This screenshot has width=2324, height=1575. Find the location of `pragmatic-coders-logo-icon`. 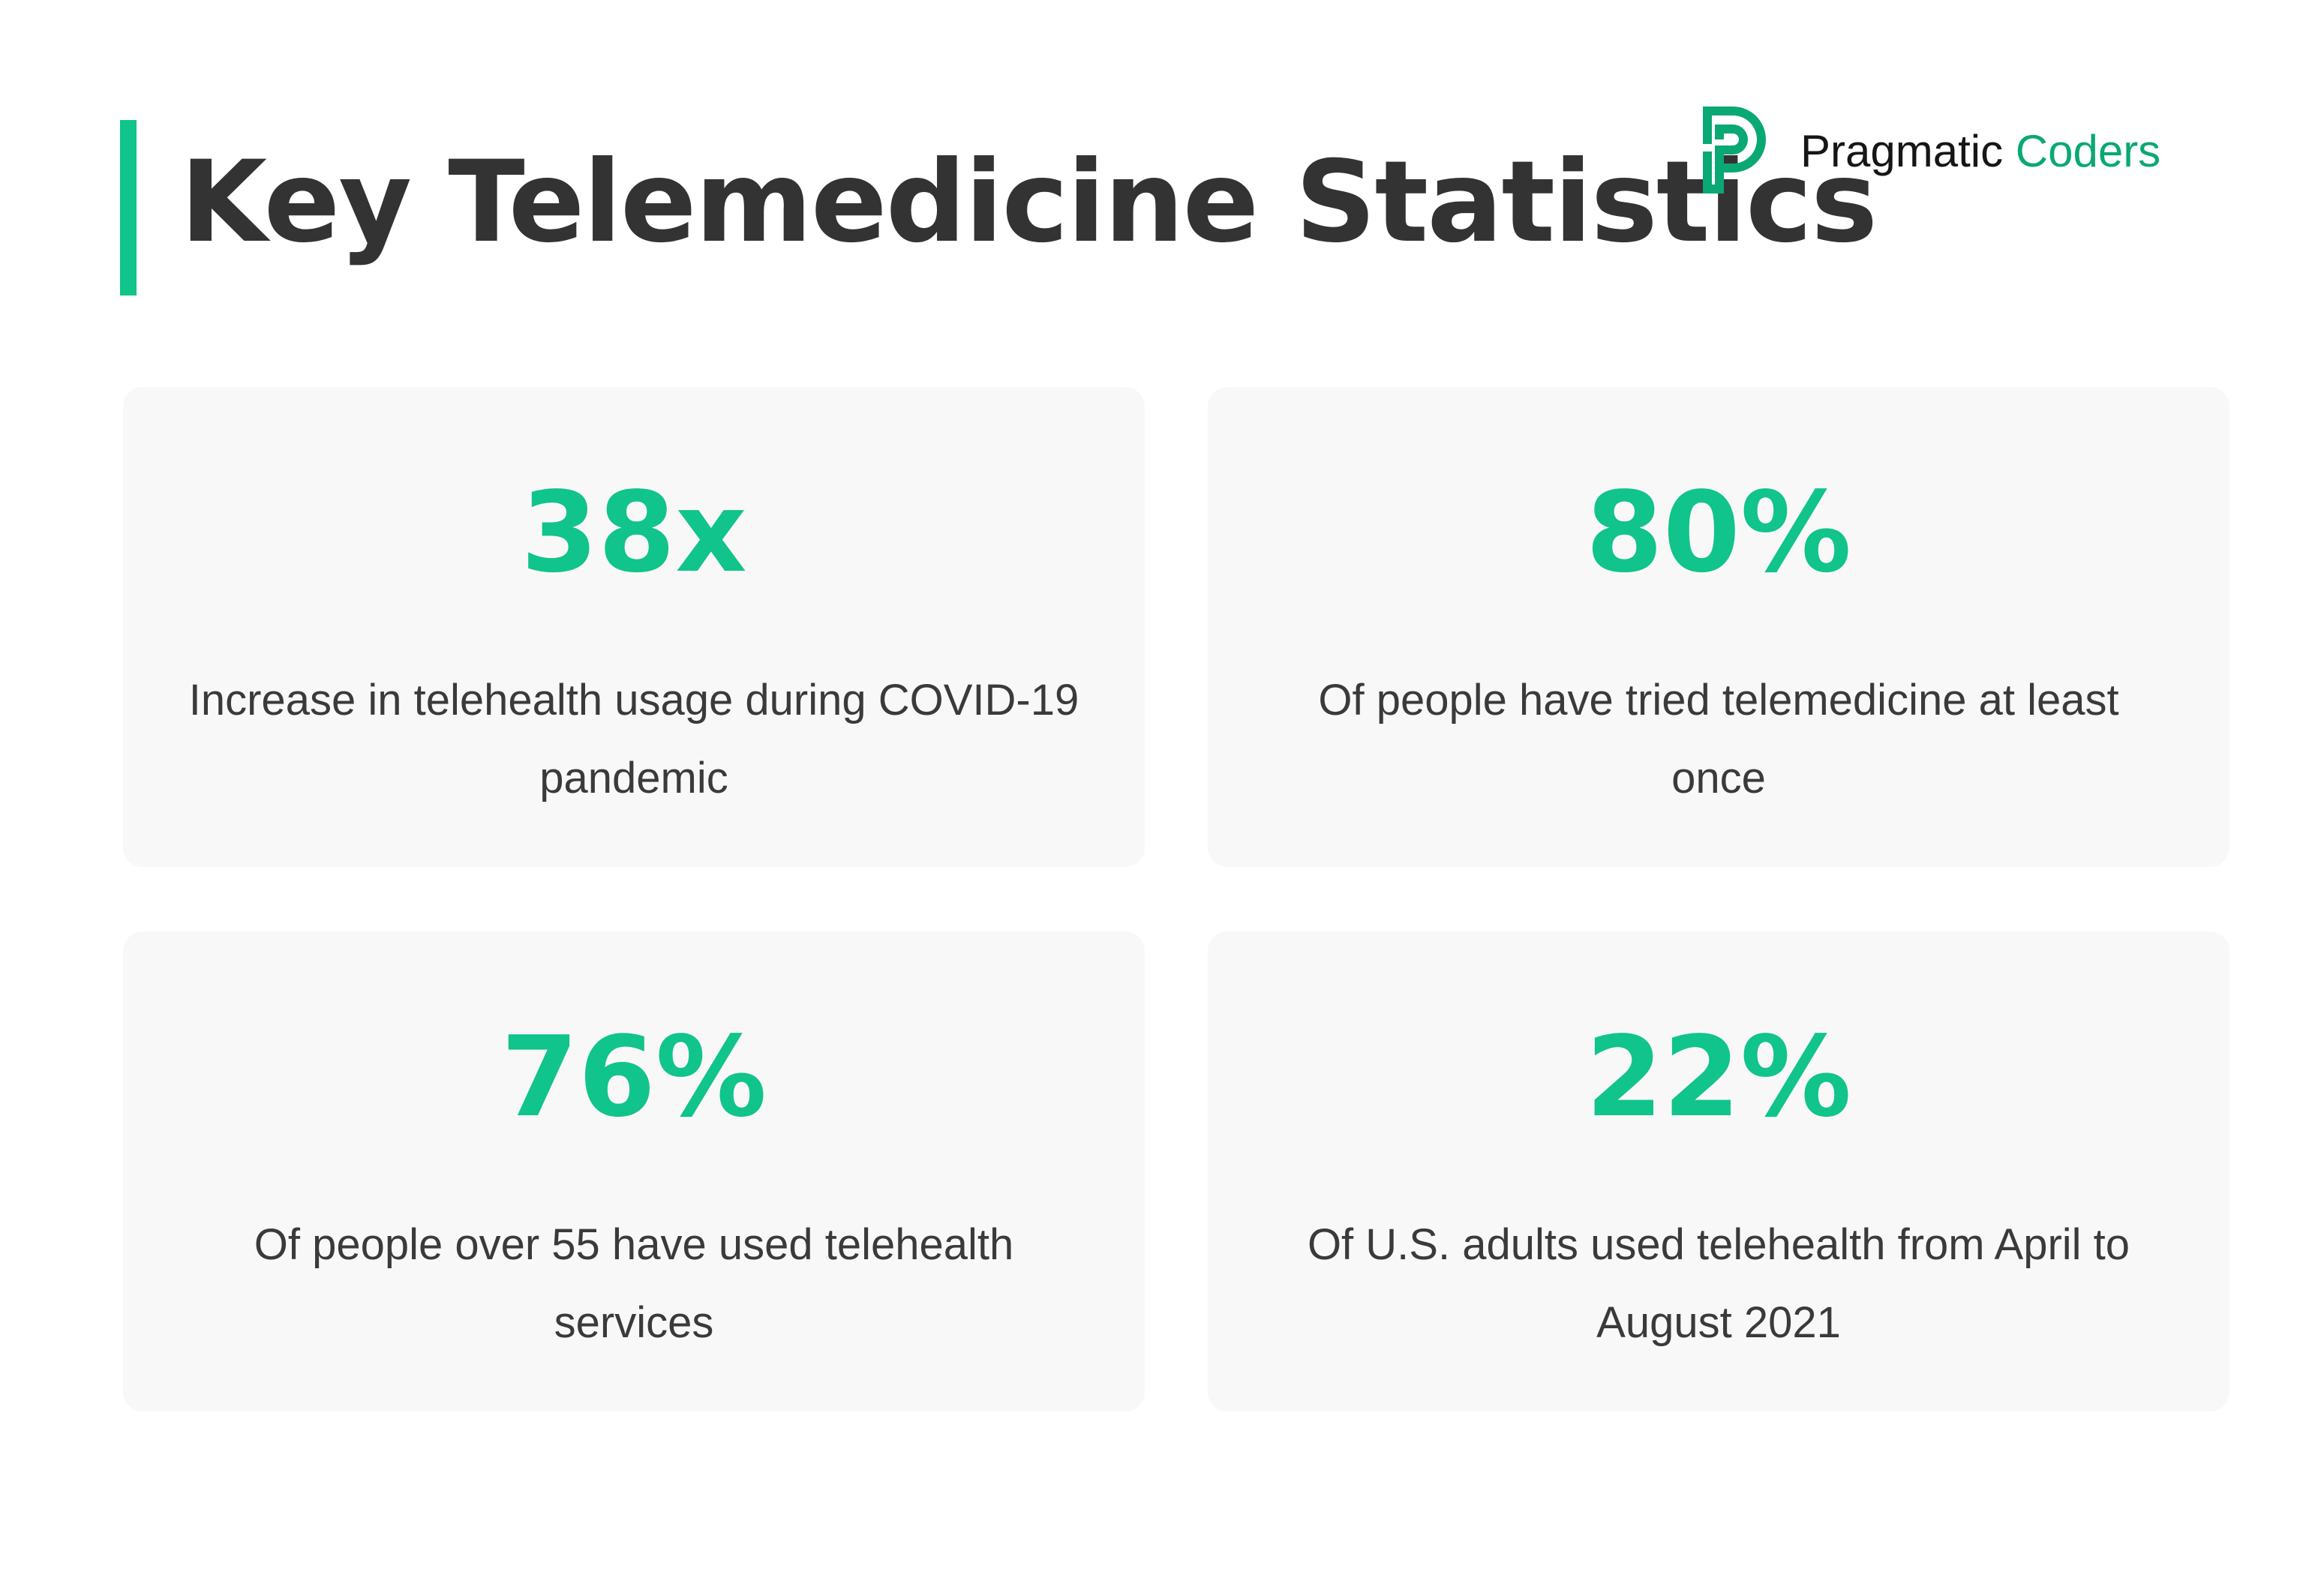

pragmatic-coders-logo-icon is located at coordinates (1734, 150).